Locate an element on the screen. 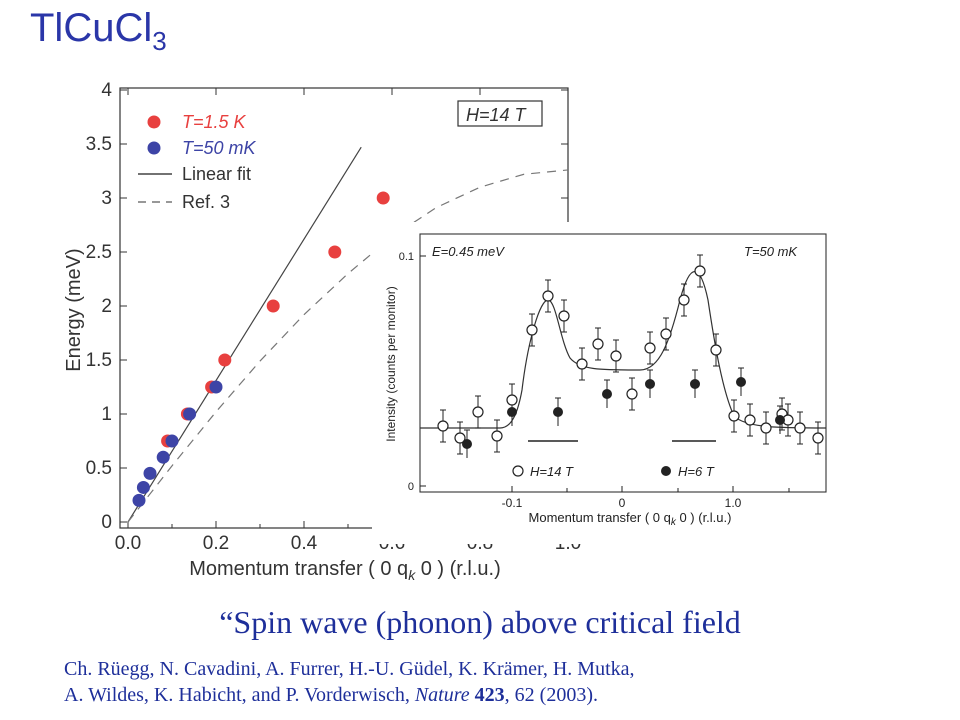 The width and height of the screenshot is (960, 720). inset-data is located at coordinates (623, 356).